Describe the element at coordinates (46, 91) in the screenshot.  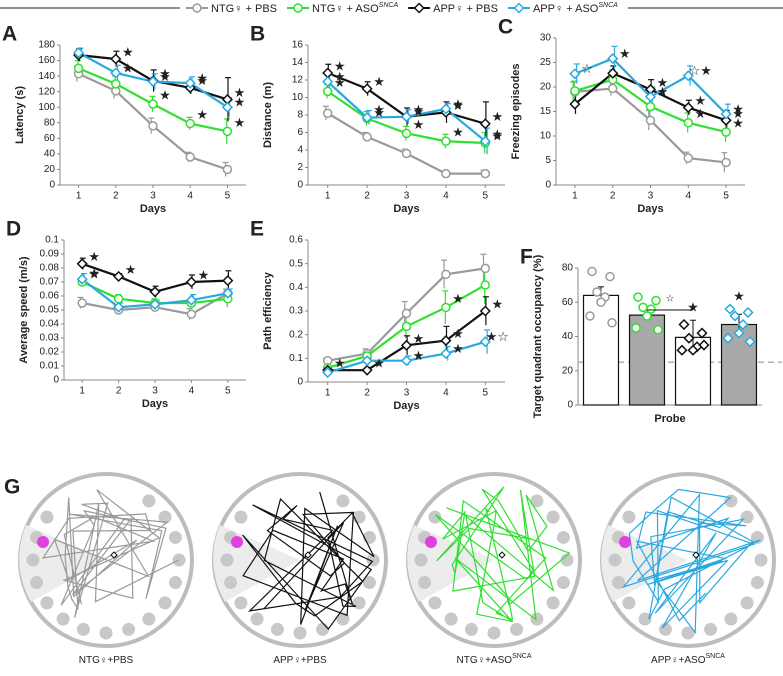
I see `y-tick-label: 120` at that location.